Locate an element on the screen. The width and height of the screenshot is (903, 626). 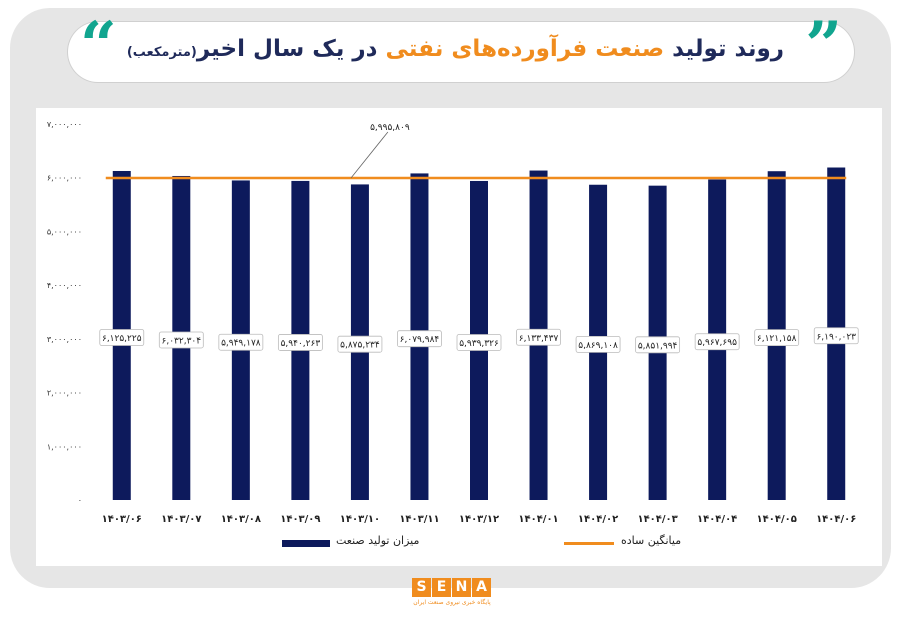
y-tick-label: ۱,۰۰۰,۰۰۰ is located at coordinates (64, 446).